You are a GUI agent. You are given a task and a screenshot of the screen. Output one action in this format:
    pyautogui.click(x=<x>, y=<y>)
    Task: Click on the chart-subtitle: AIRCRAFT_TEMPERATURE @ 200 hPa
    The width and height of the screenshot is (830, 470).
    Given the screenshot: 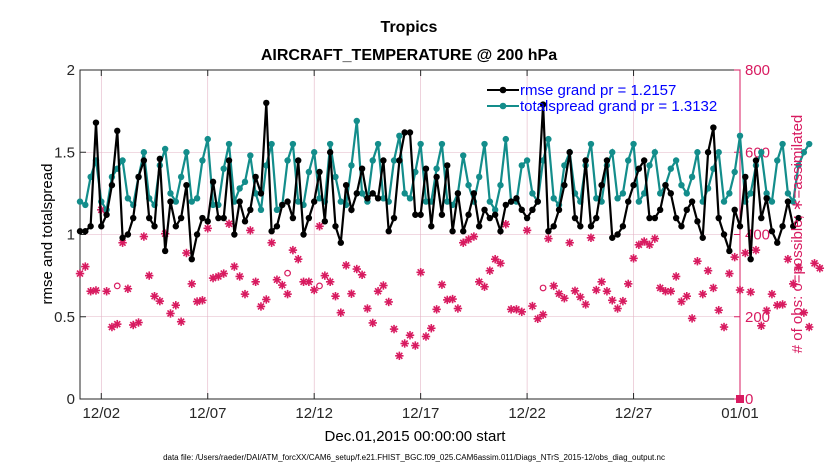 What is the action you would take?
    pyautogui.click(x=409, y=55)
    